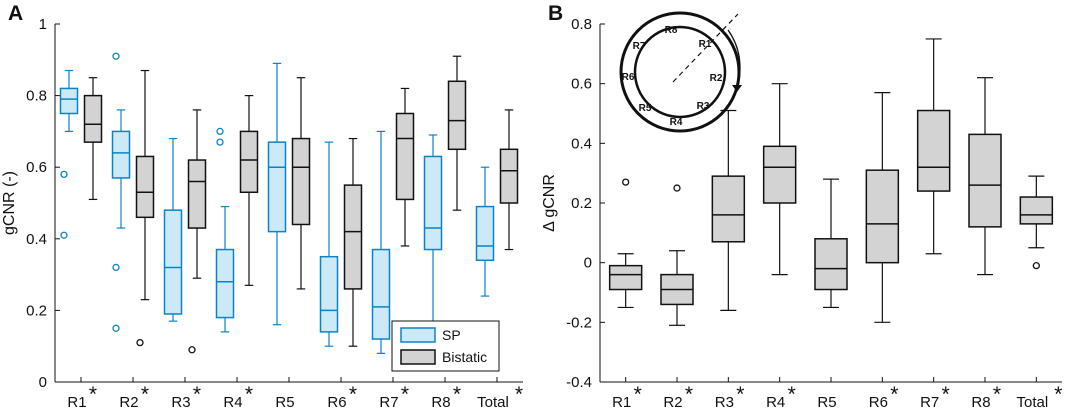 Image resolution: width=1065 pixels, height=408 pixels. I want to click on panel-a-legend: SP Bistatic, so click(445, 346).